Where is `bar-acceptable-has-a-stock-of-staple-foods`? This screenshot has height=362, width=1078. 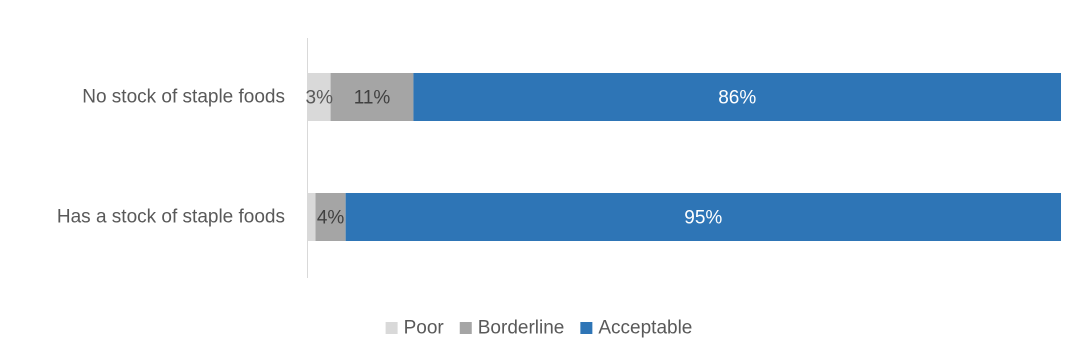
bar-acceptable-has-a-stock-of-staple-foods is located at coordinates (703, 217).